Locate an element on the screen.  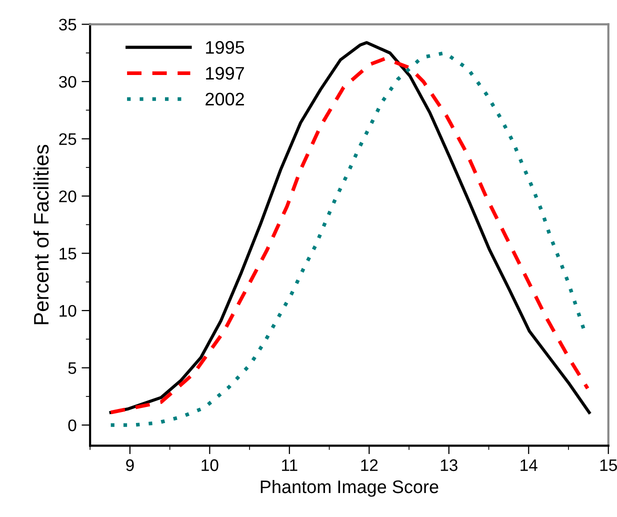
x-tick-label: 10 is located at coordinates (210, 465).